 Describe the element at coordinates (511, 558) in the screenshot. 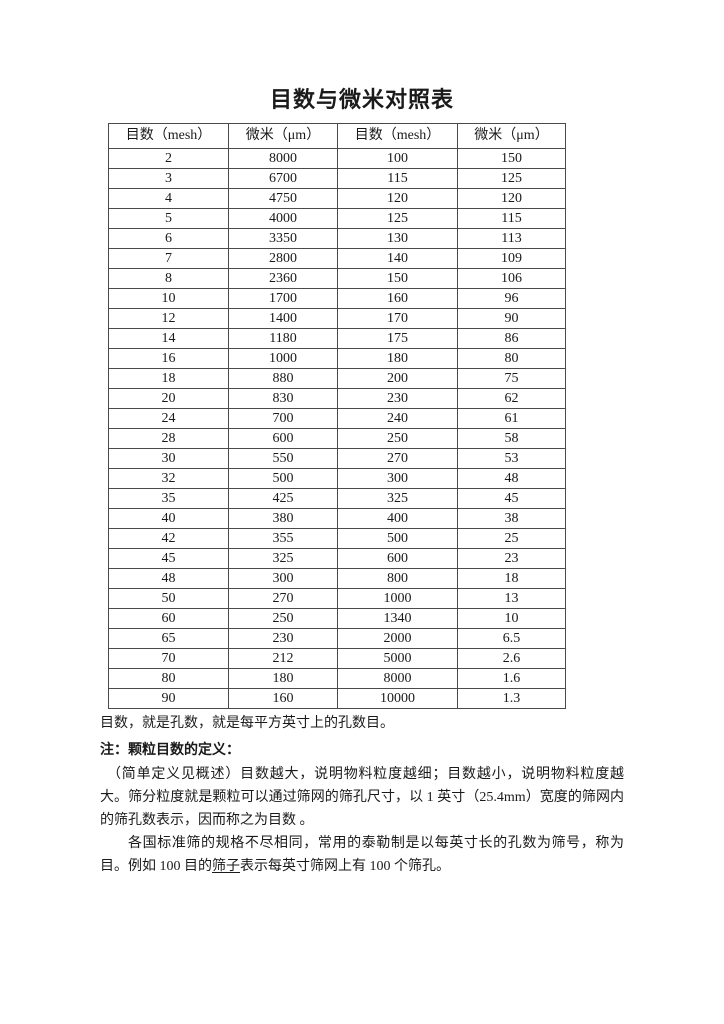

I see `table-cell: 23` at that location.